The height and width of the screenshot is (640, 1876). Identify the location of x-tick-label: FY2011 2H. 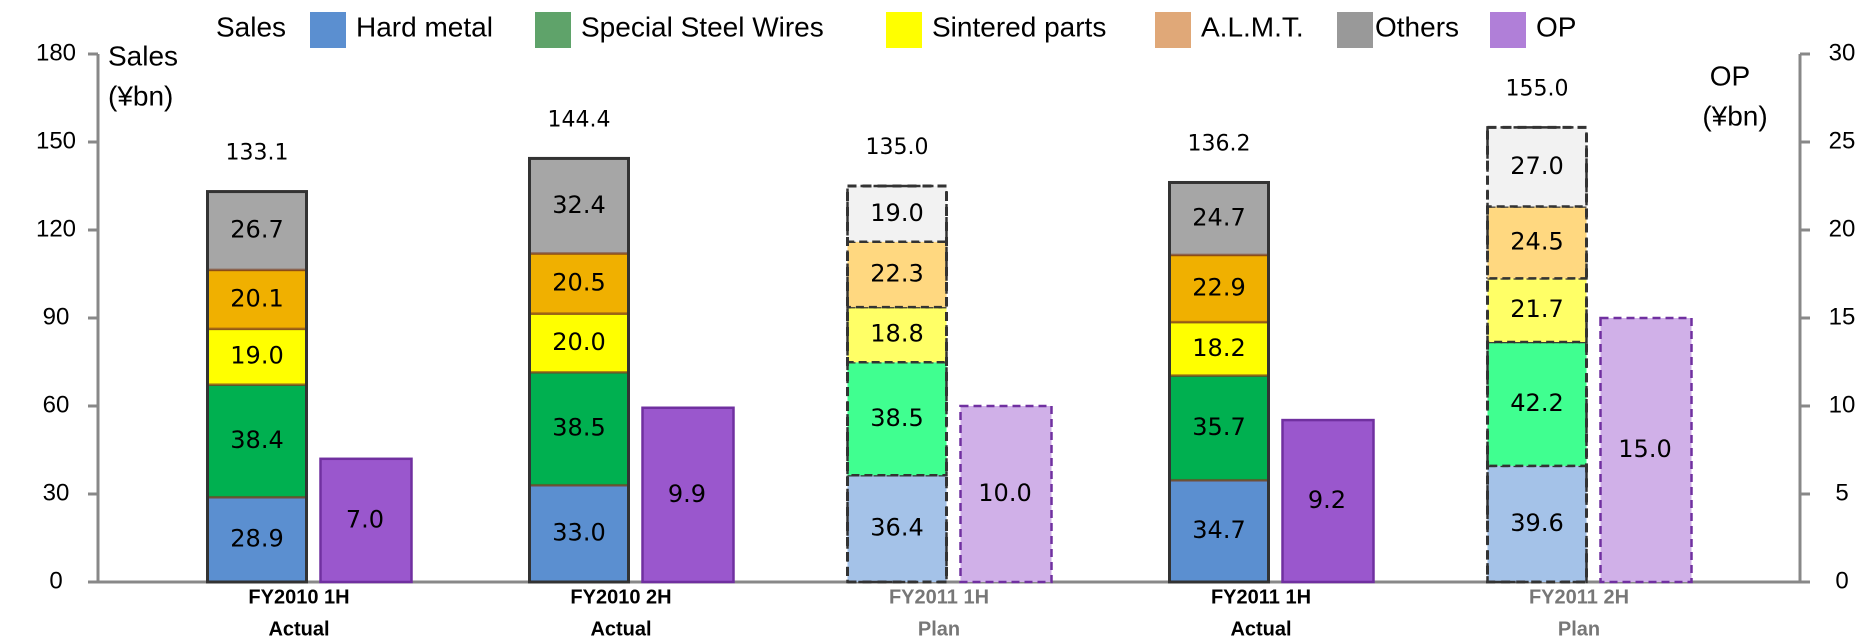
(1579, 597).